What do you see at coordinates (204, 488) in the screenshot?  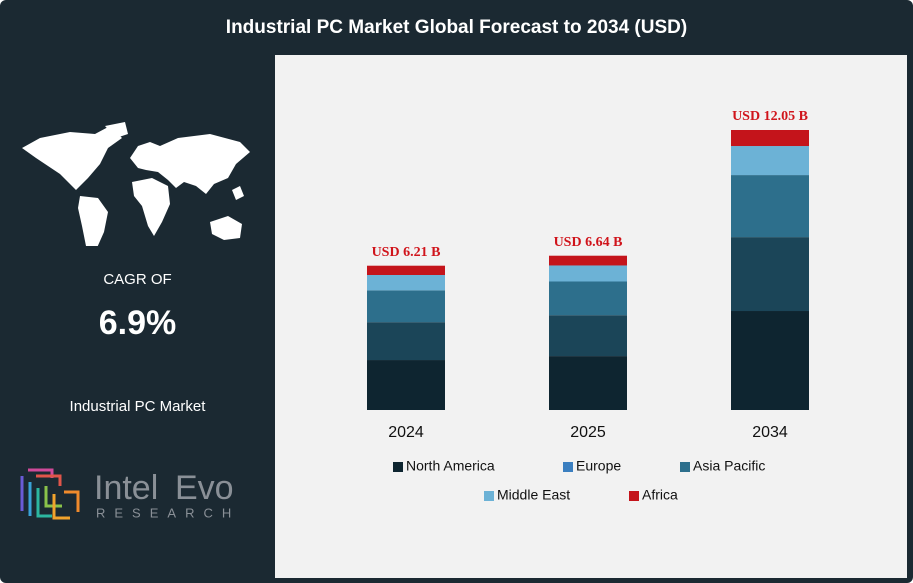 I see `logo-name-b: Evo` at bounding box center [204, 488].